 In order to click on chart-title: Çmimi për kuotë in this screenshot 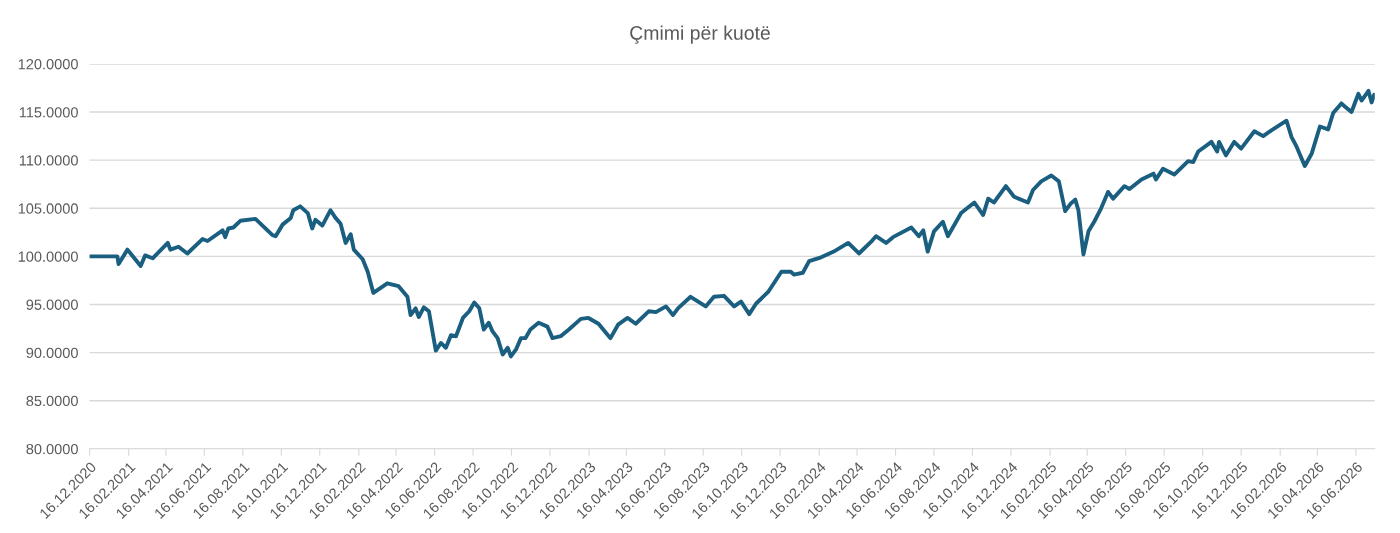, I will do `click(700, 34)`.